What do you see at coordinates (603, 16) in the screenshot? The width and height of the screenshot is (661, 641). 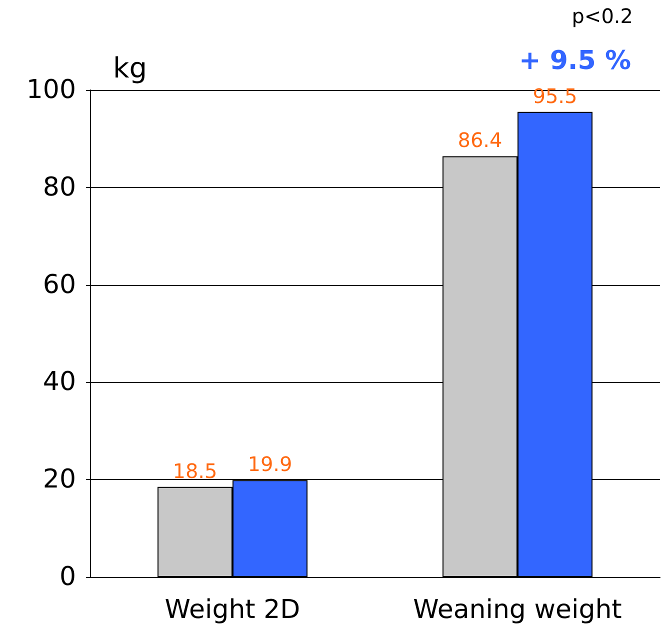 I see `text: p<0.2` at bounding box center [603, 16].